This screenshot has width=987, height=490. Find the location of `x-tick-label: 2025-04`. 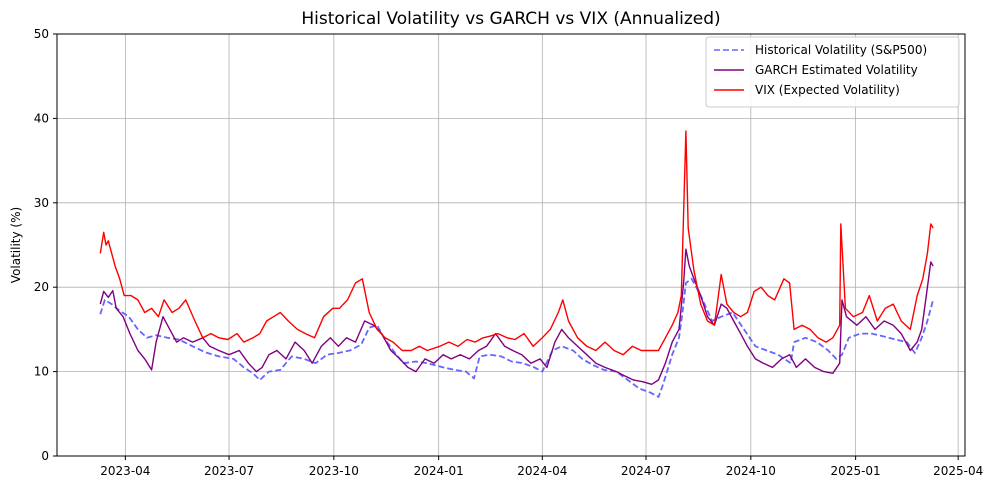

x-tick-label: 2025-04 is located at coordinates (958, 471).